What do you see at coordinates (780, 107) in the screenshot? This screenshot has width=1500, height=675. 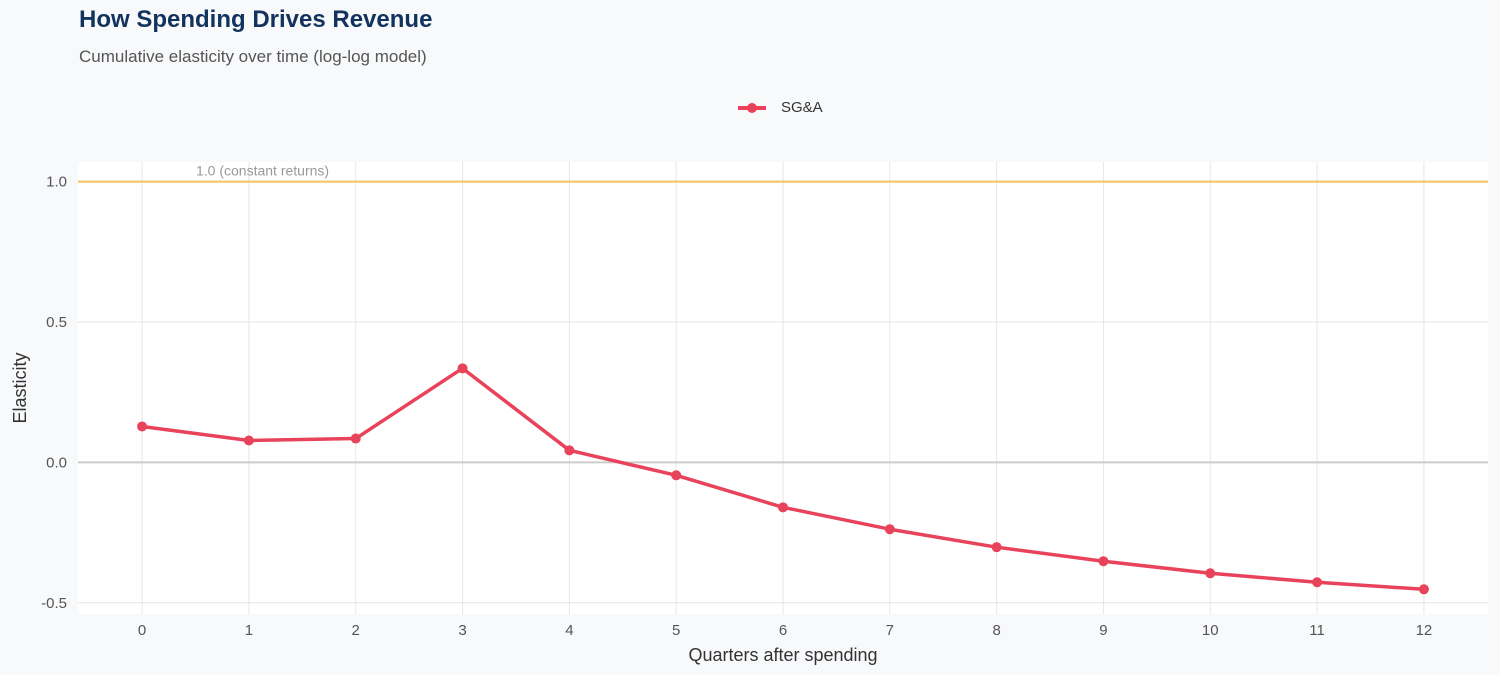 I see `legend: SG&A` at bounding box center [780, 107].